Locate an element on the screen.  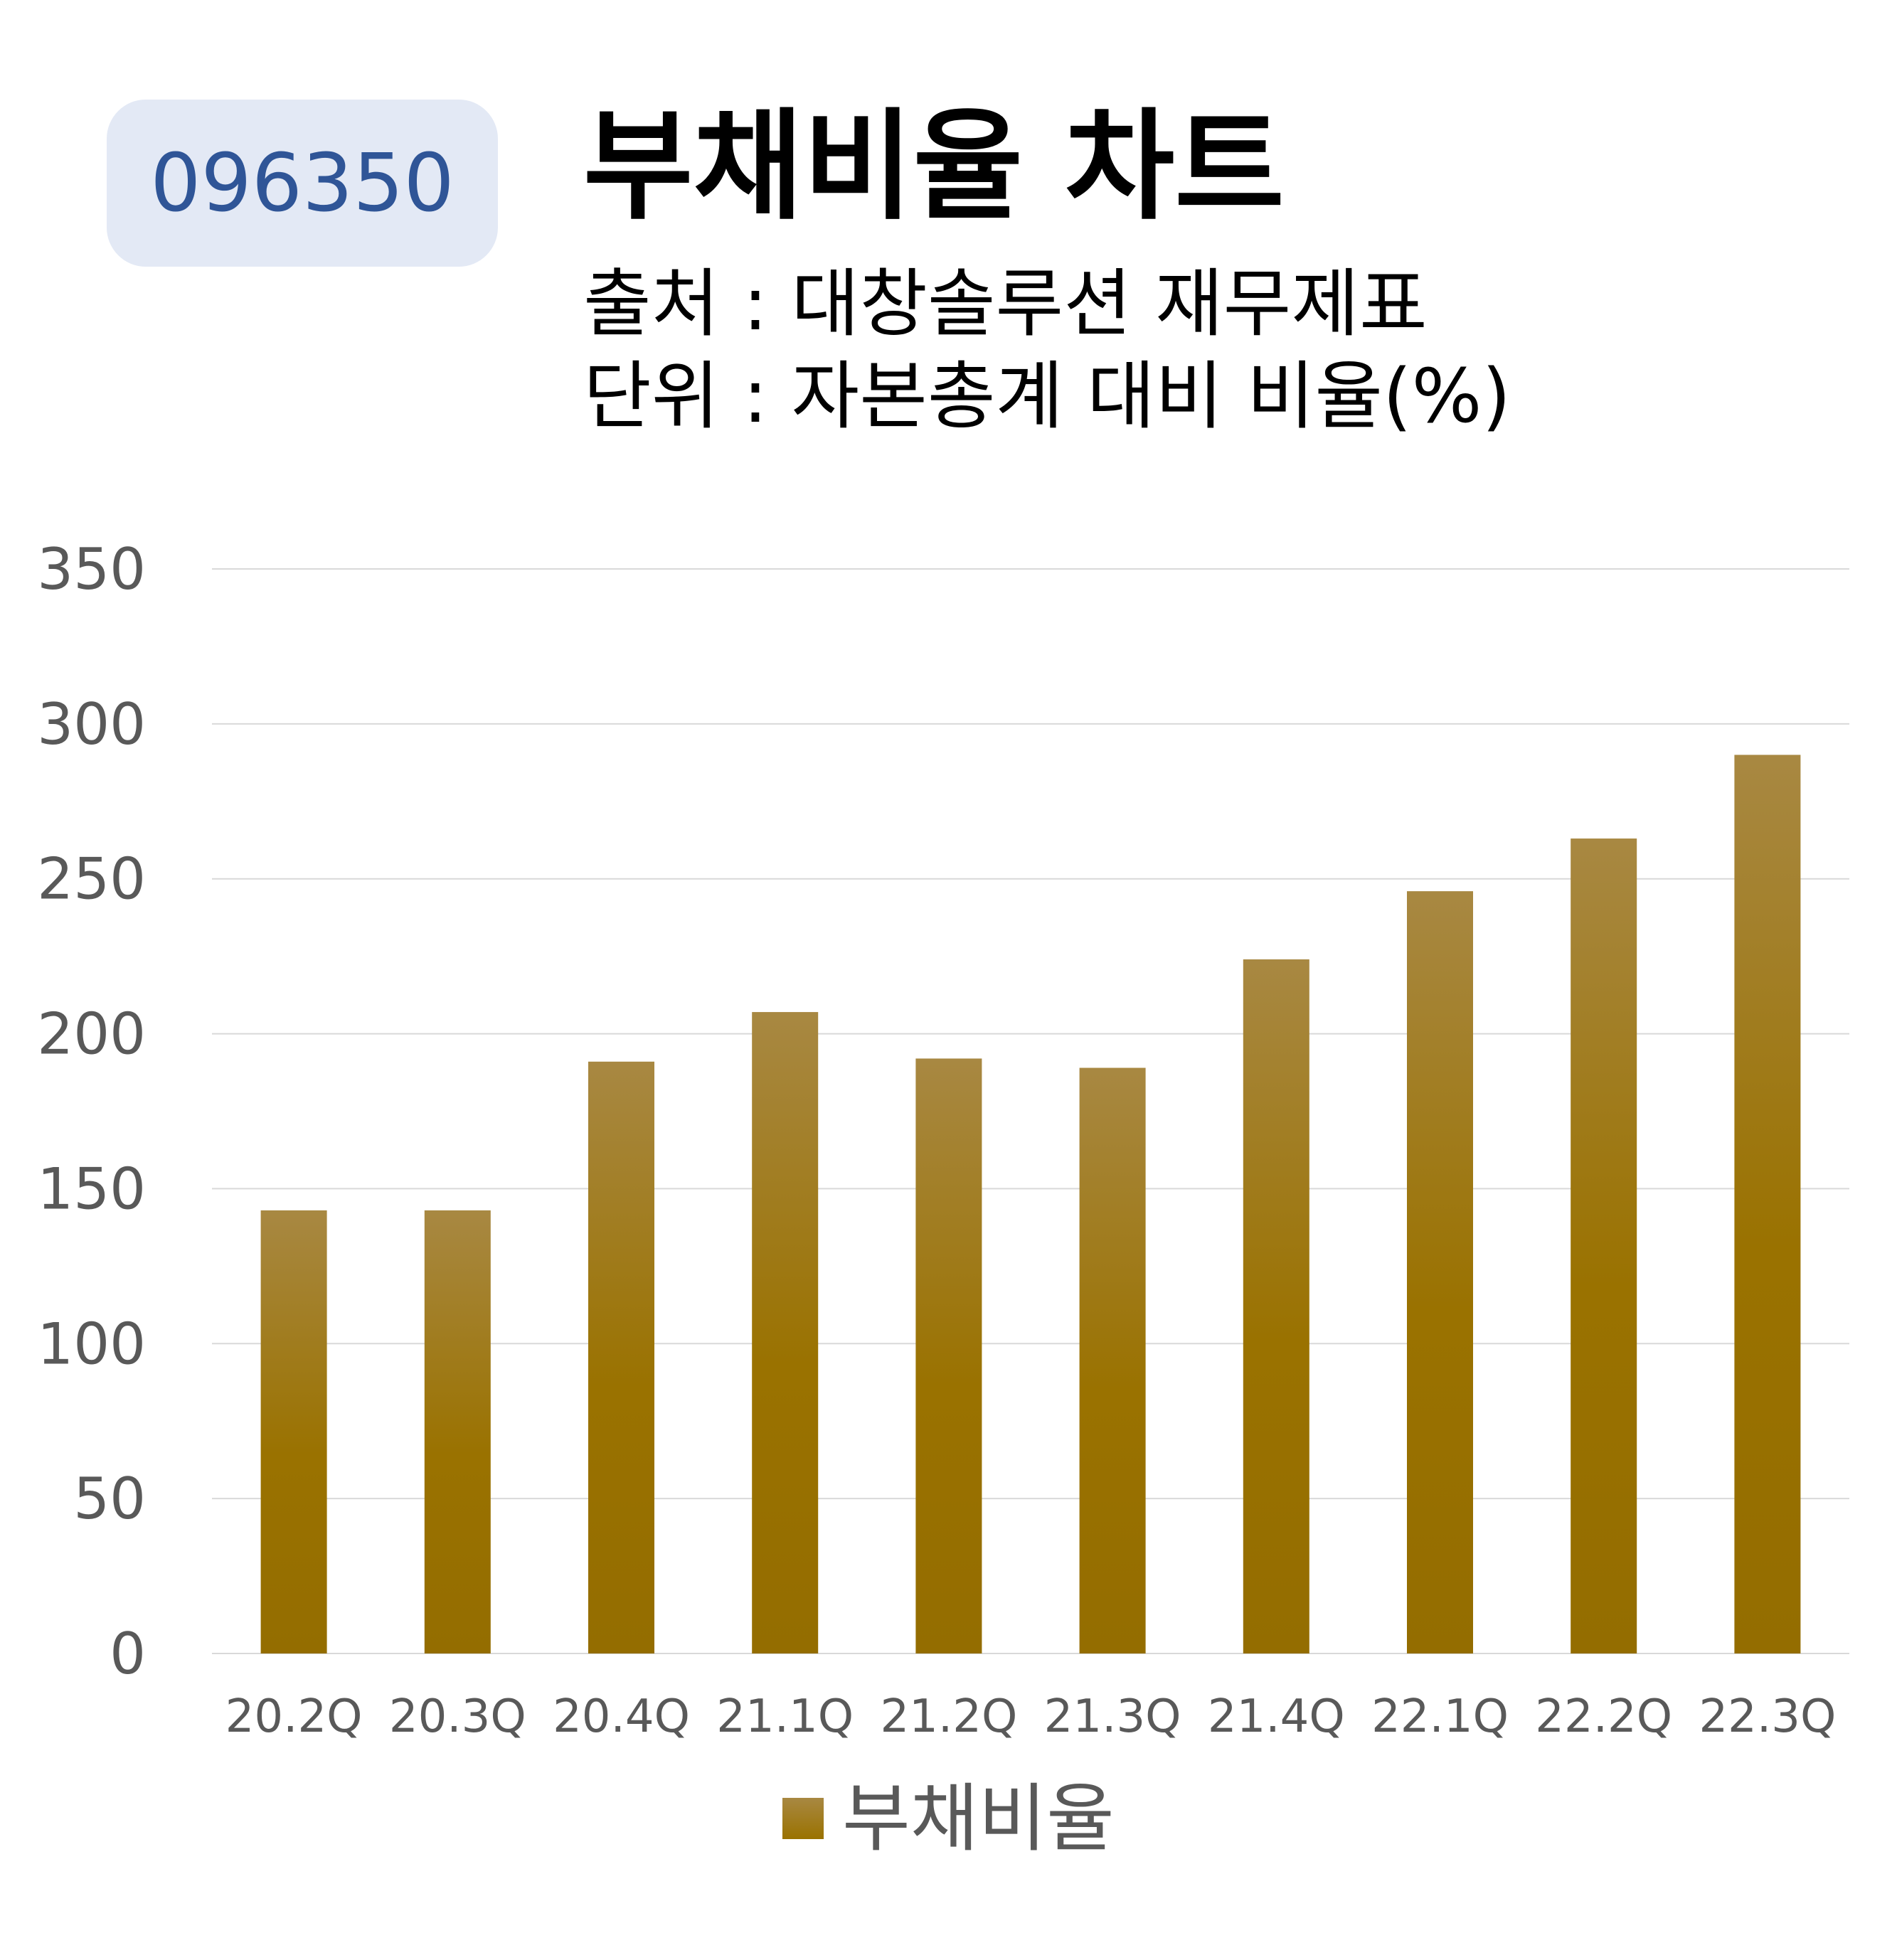
y-tick-label: 100 is located at coordinates (91, 1344).